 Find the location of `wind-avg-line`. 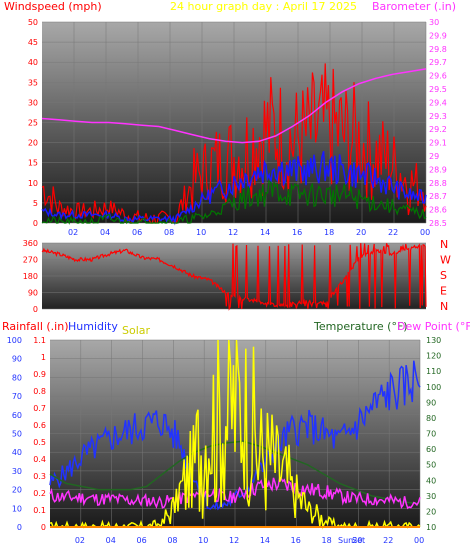

wind-avg-line is located at coordinates (234, 188).